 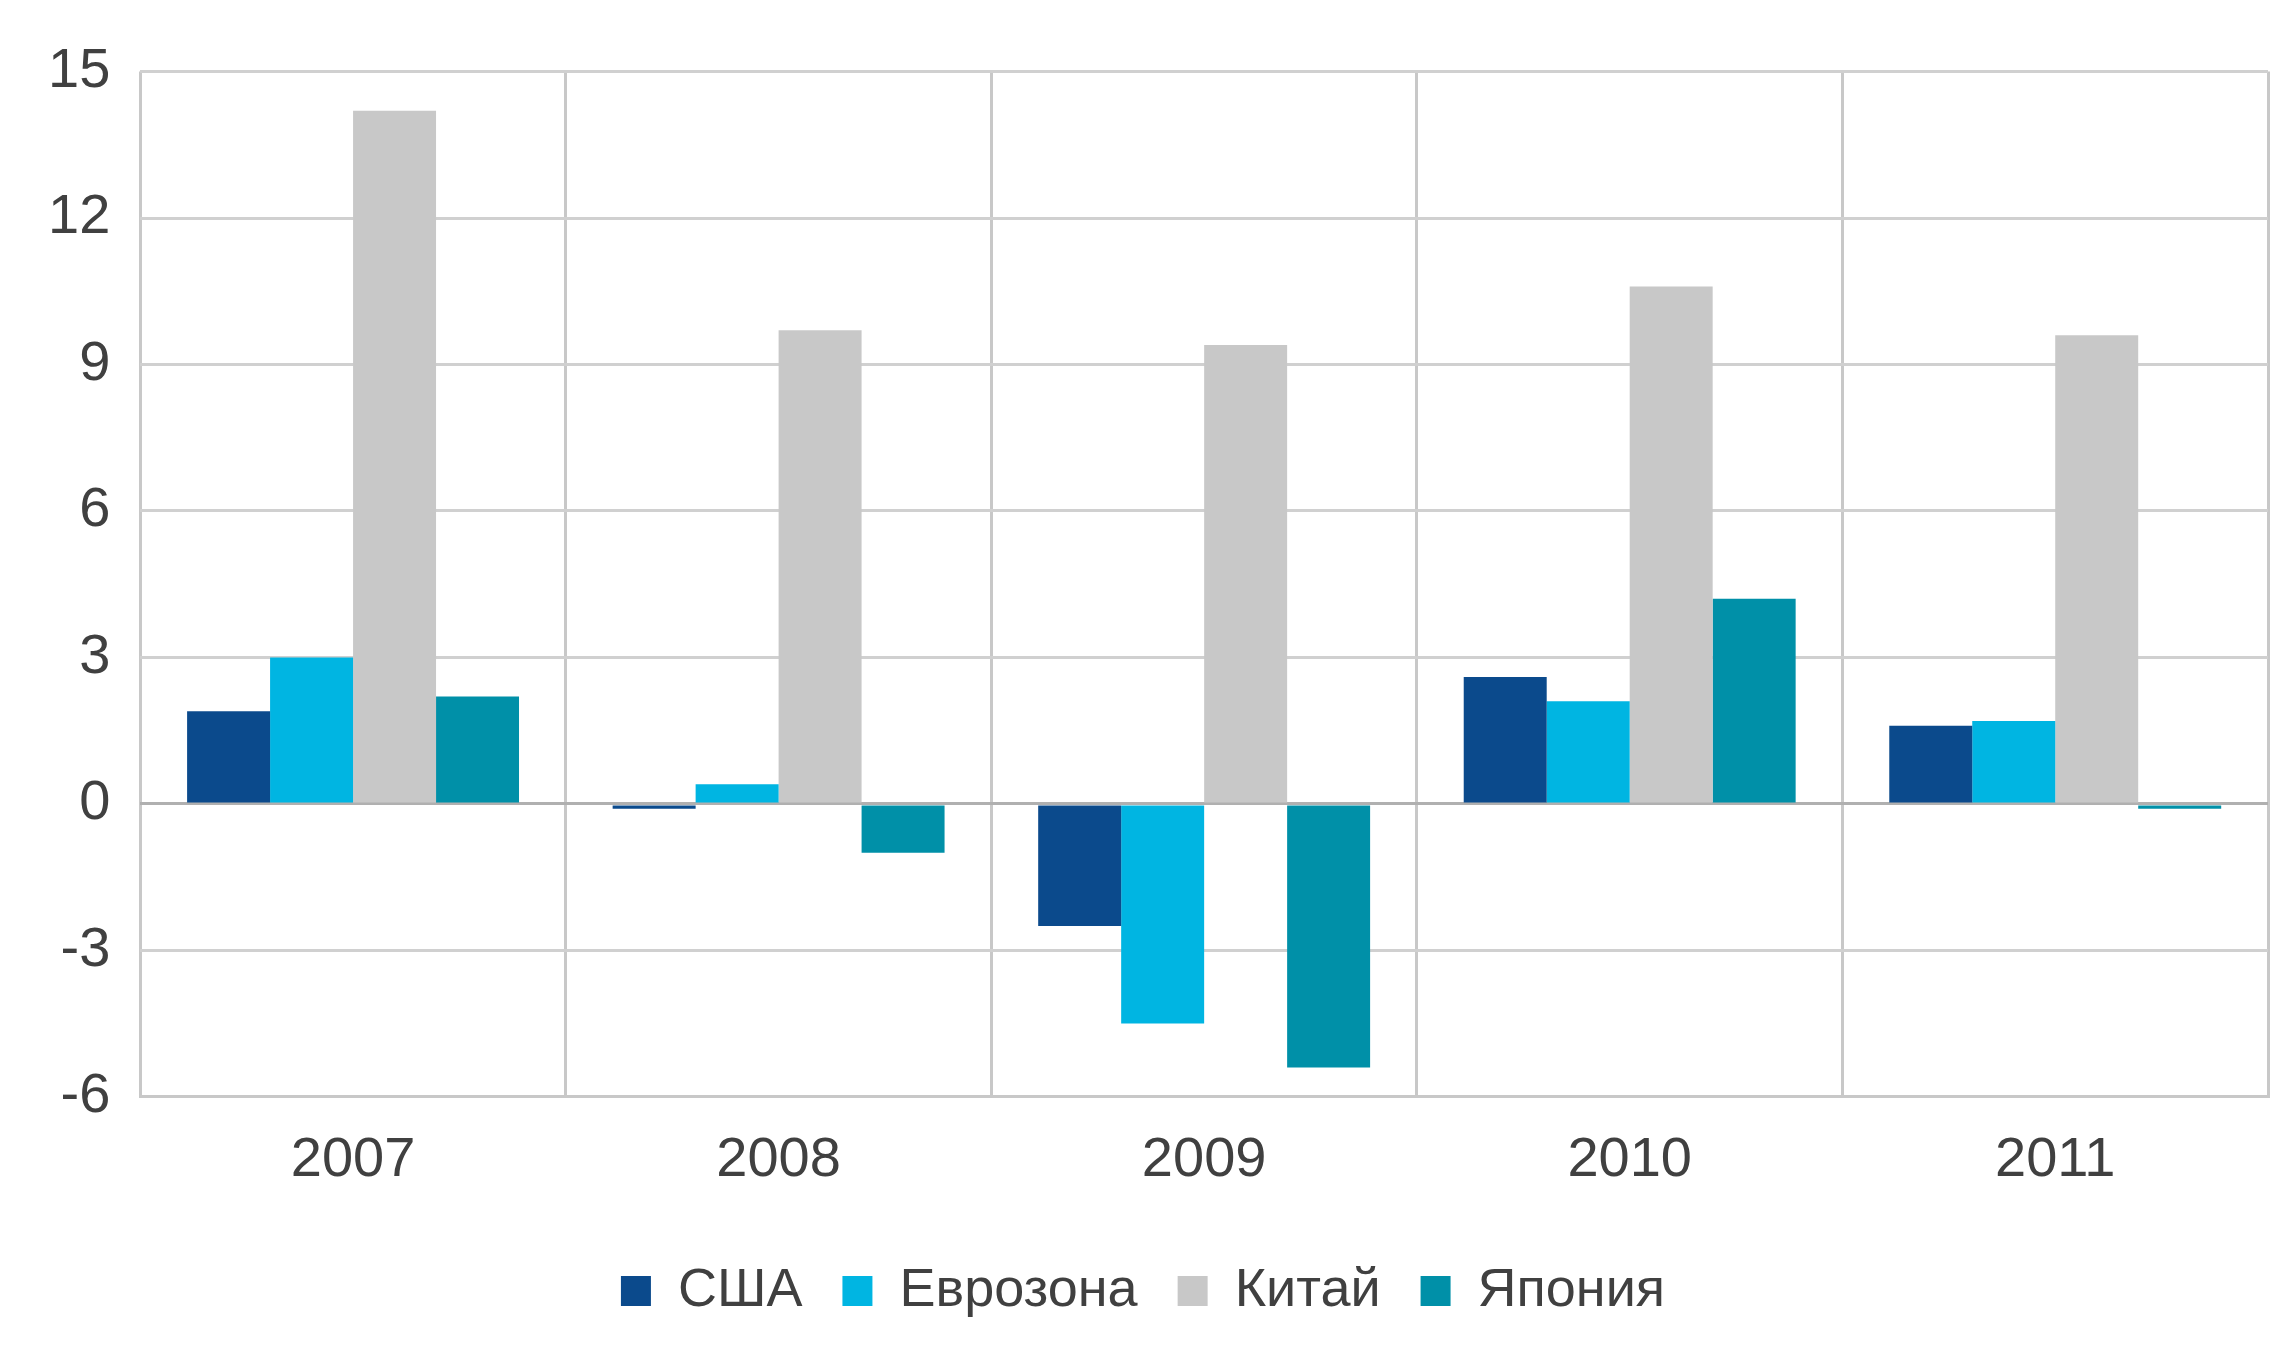 What do you see at coordinates (95, 507) in the screenshot?
I see `y-tick-label: 6` at bounding box center [95, 507].